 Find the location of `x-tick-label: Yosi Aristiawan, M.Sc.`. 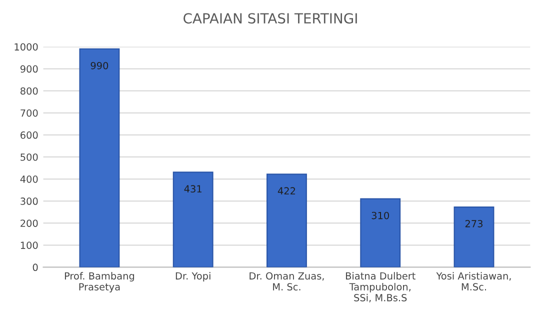

x-tick-label: Yosi Aristiawan, M.Sc. is located at coordinates (473, 281).